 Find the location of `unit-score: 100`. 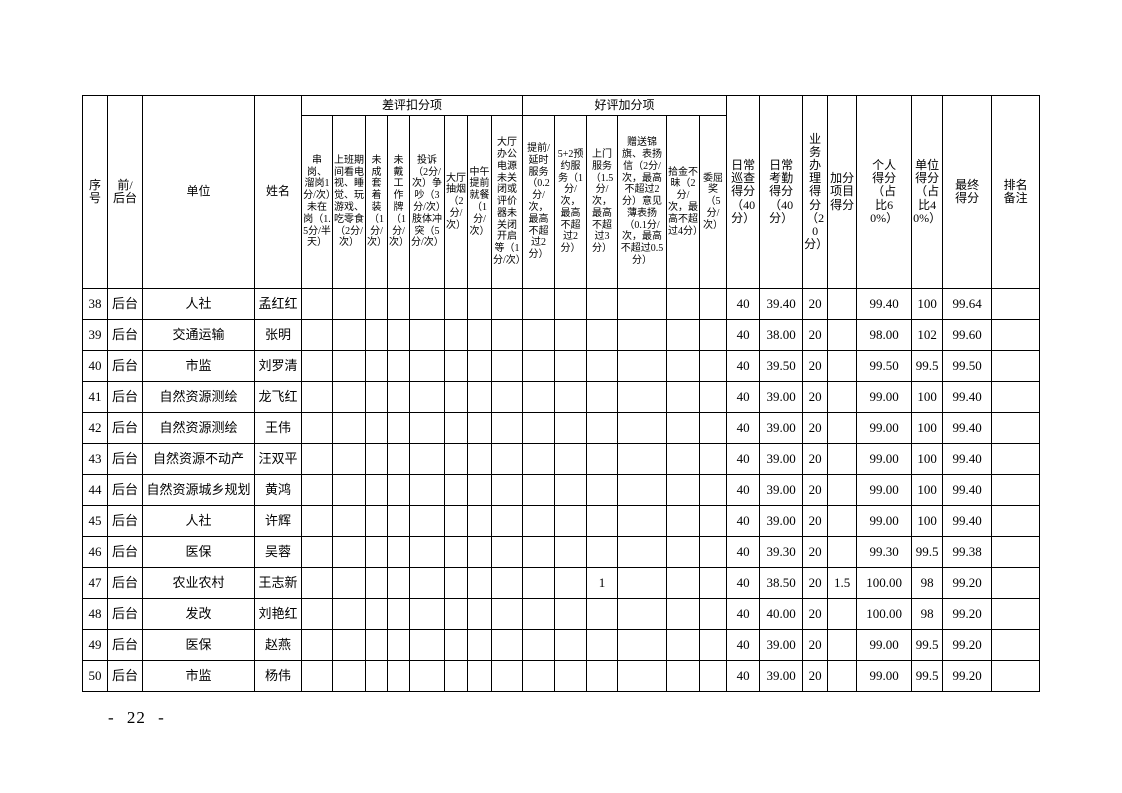

unit-score: 100 is located at coordinates (927, 397).